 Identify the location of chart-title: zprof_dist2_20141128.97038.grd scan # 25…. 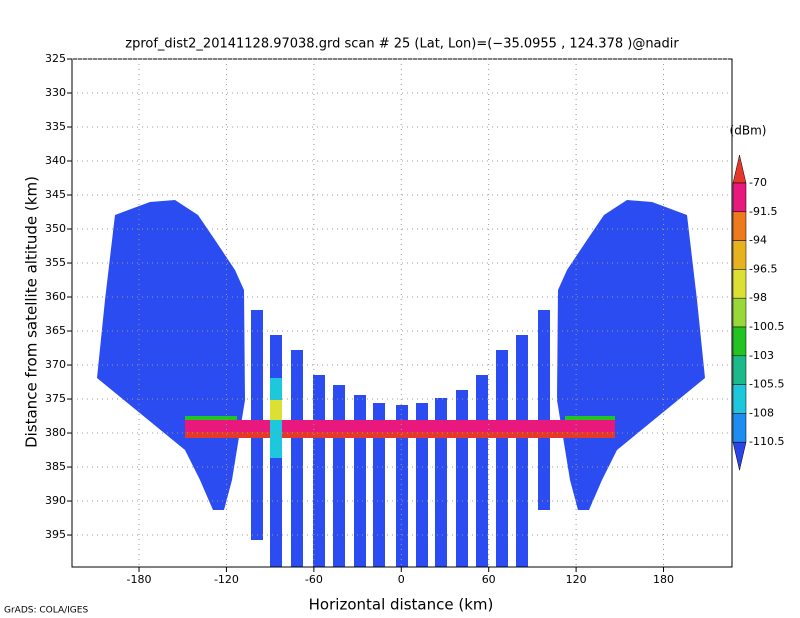
(402, 44).